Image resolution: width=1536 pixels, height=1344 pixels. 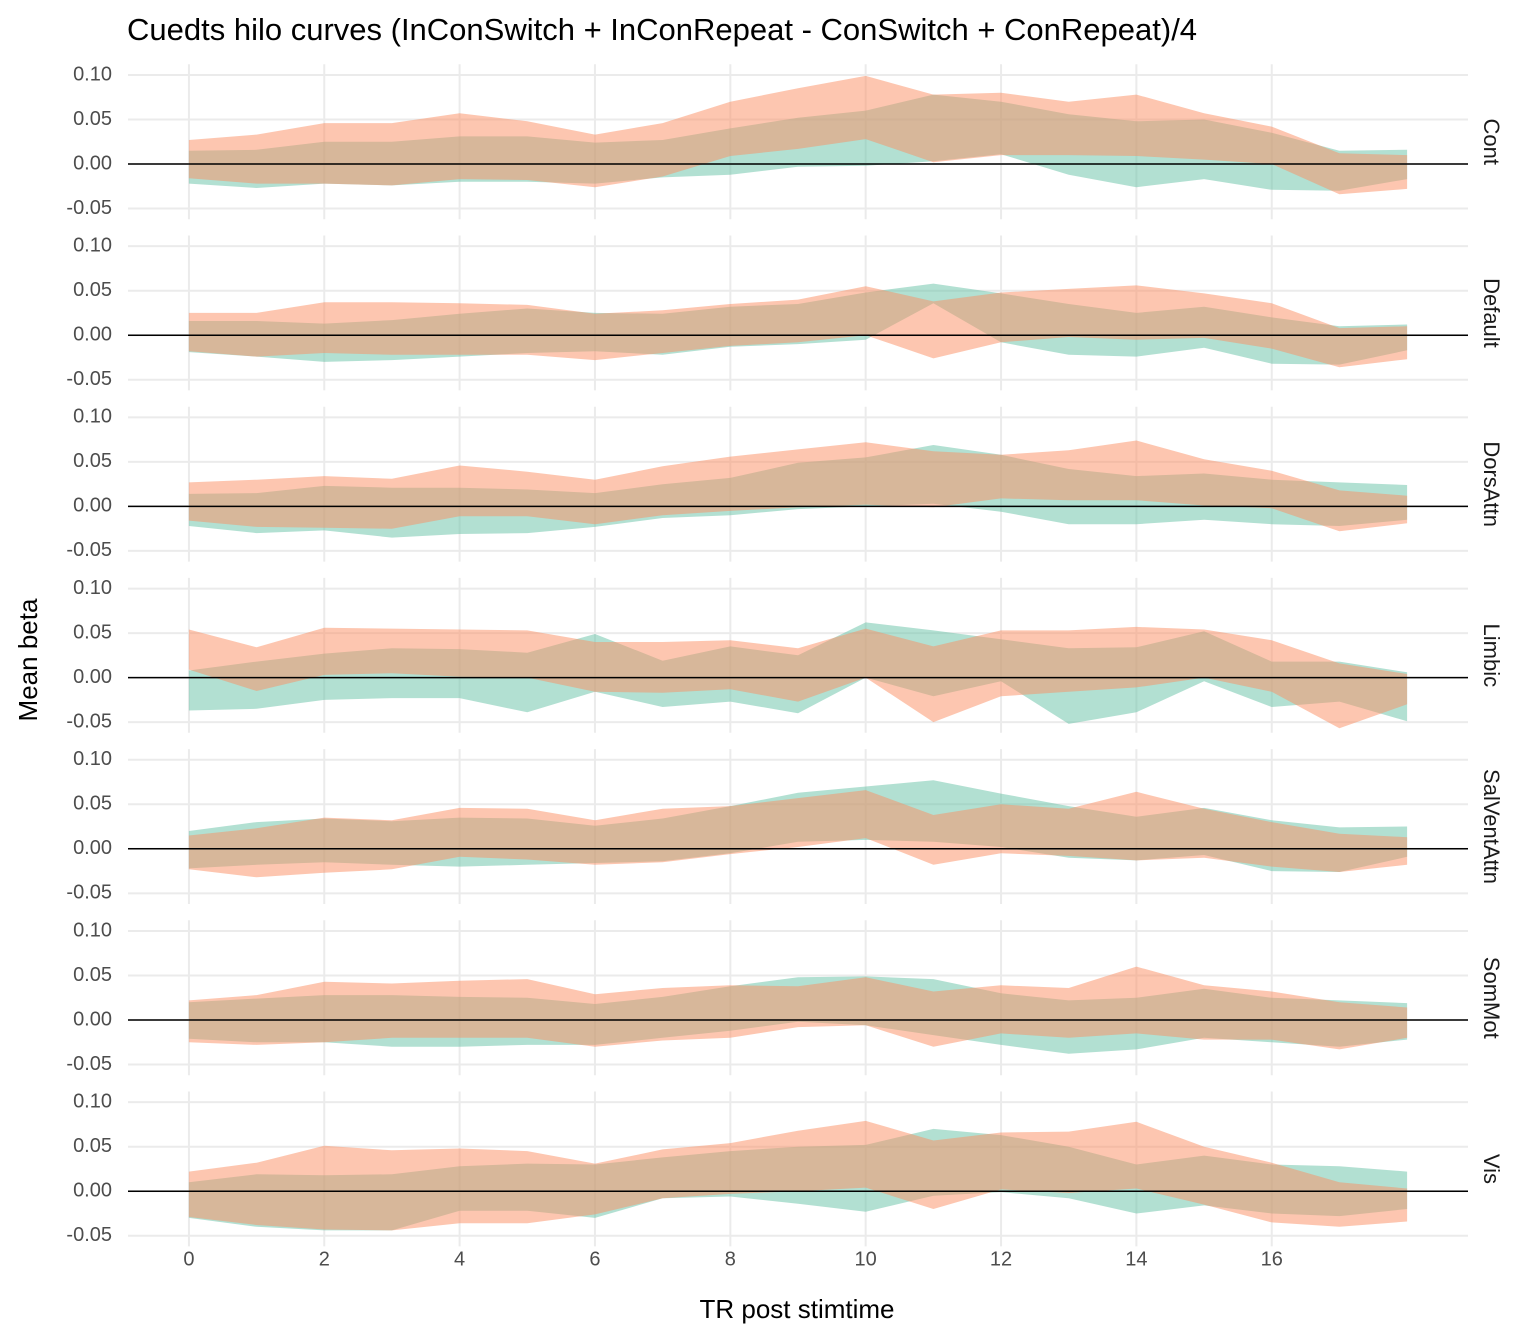 What do you see at coordinates (1491, 998) in the screenshot?
I see `strip-label: SomMot` at bounding box center [1491, 998].